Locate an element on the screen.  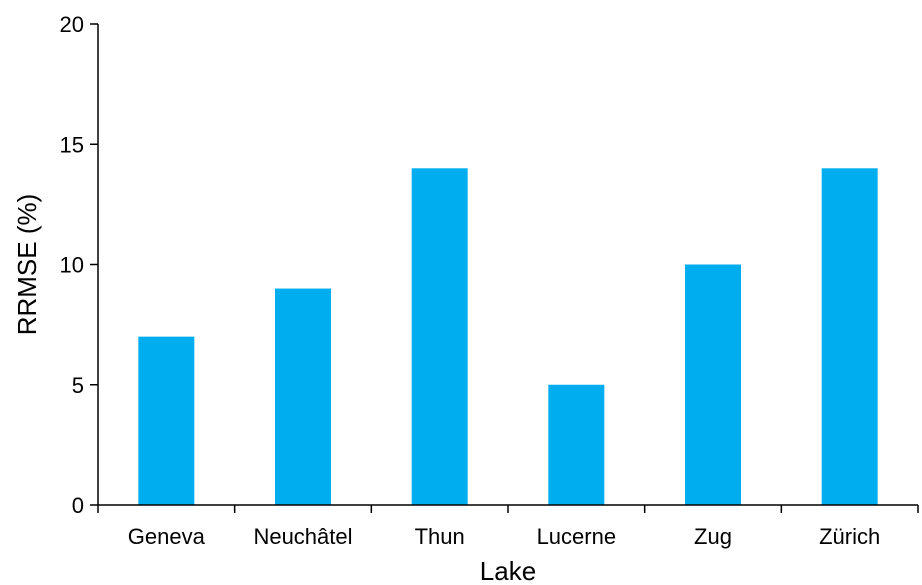
x-tick-label: Zug is located at coordinates (713, 536).